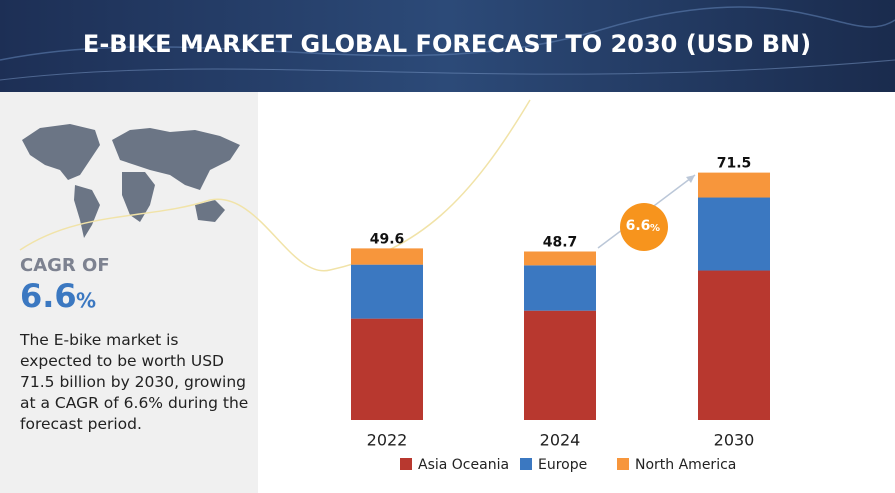 The image size is (895, 493). I want to click on cagr-bubble, so click(644, 227).